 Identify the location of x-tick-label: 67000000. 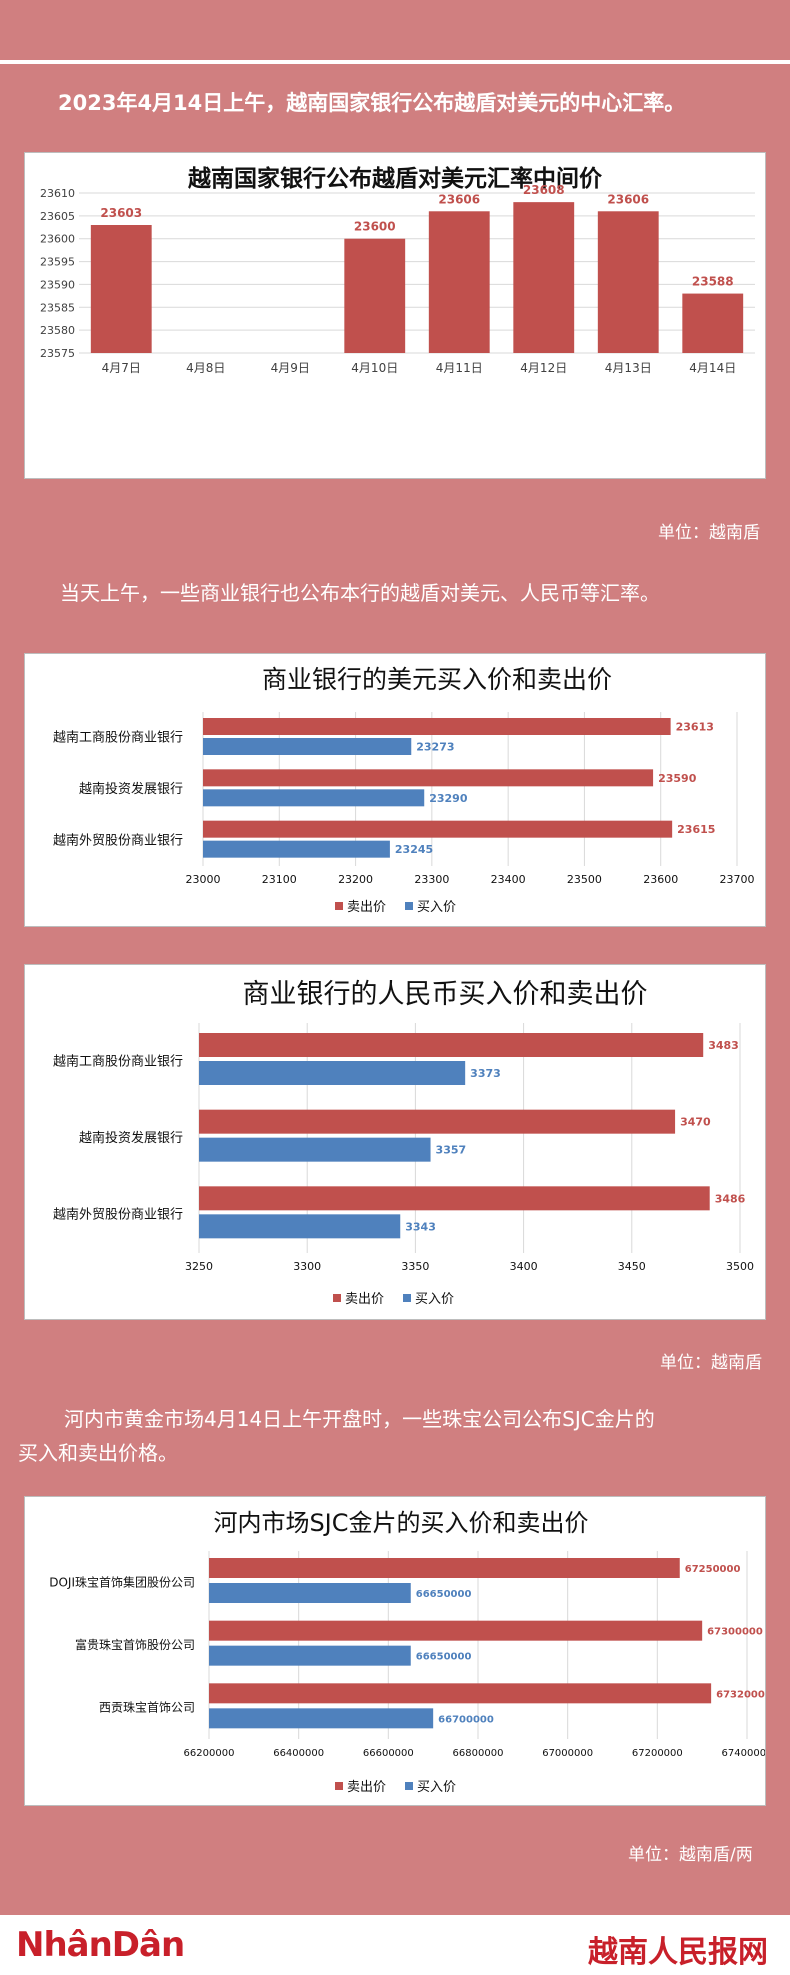
(567, 1753).